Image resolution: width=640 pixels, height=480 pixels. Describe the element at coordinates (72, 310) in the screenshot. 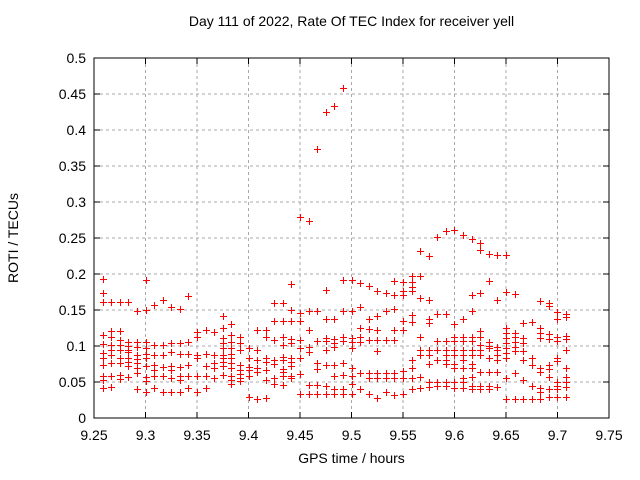

I see `y-tick-label: 0.15` at that location.